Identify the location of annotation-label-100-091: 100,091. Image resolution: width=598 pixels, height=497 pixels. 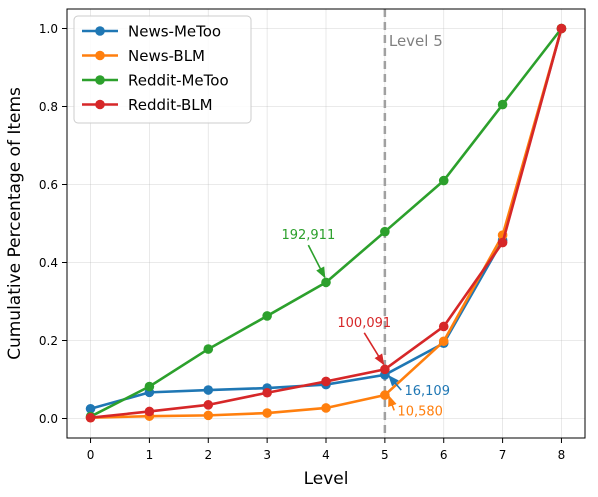
(364, 323).